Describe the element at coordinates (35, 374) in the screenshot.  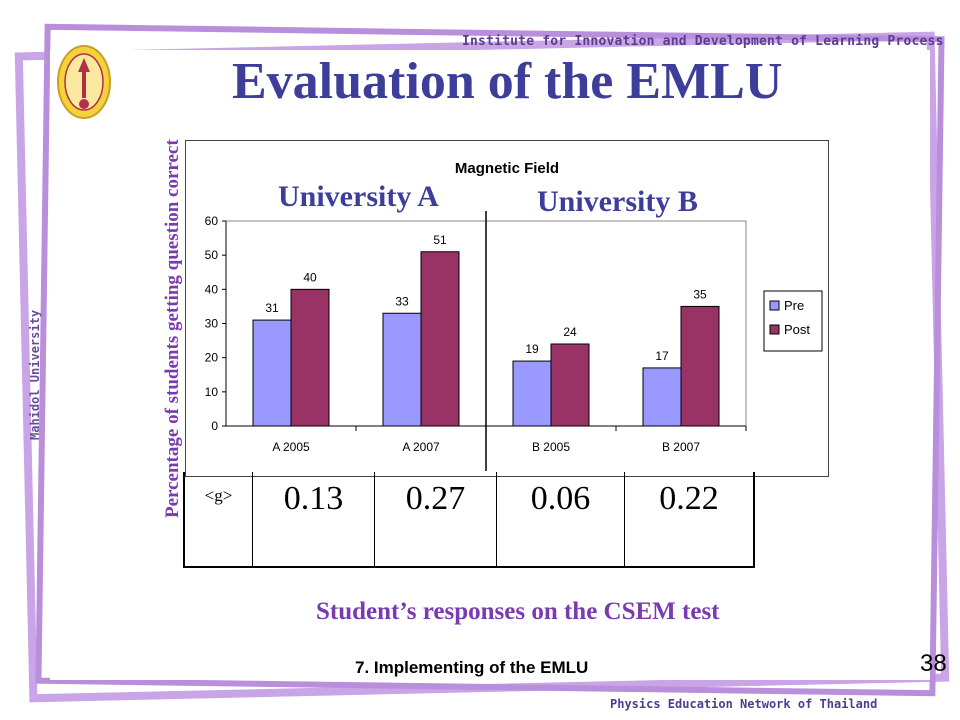
I see `university-side-label: Mahidol University` at that location.